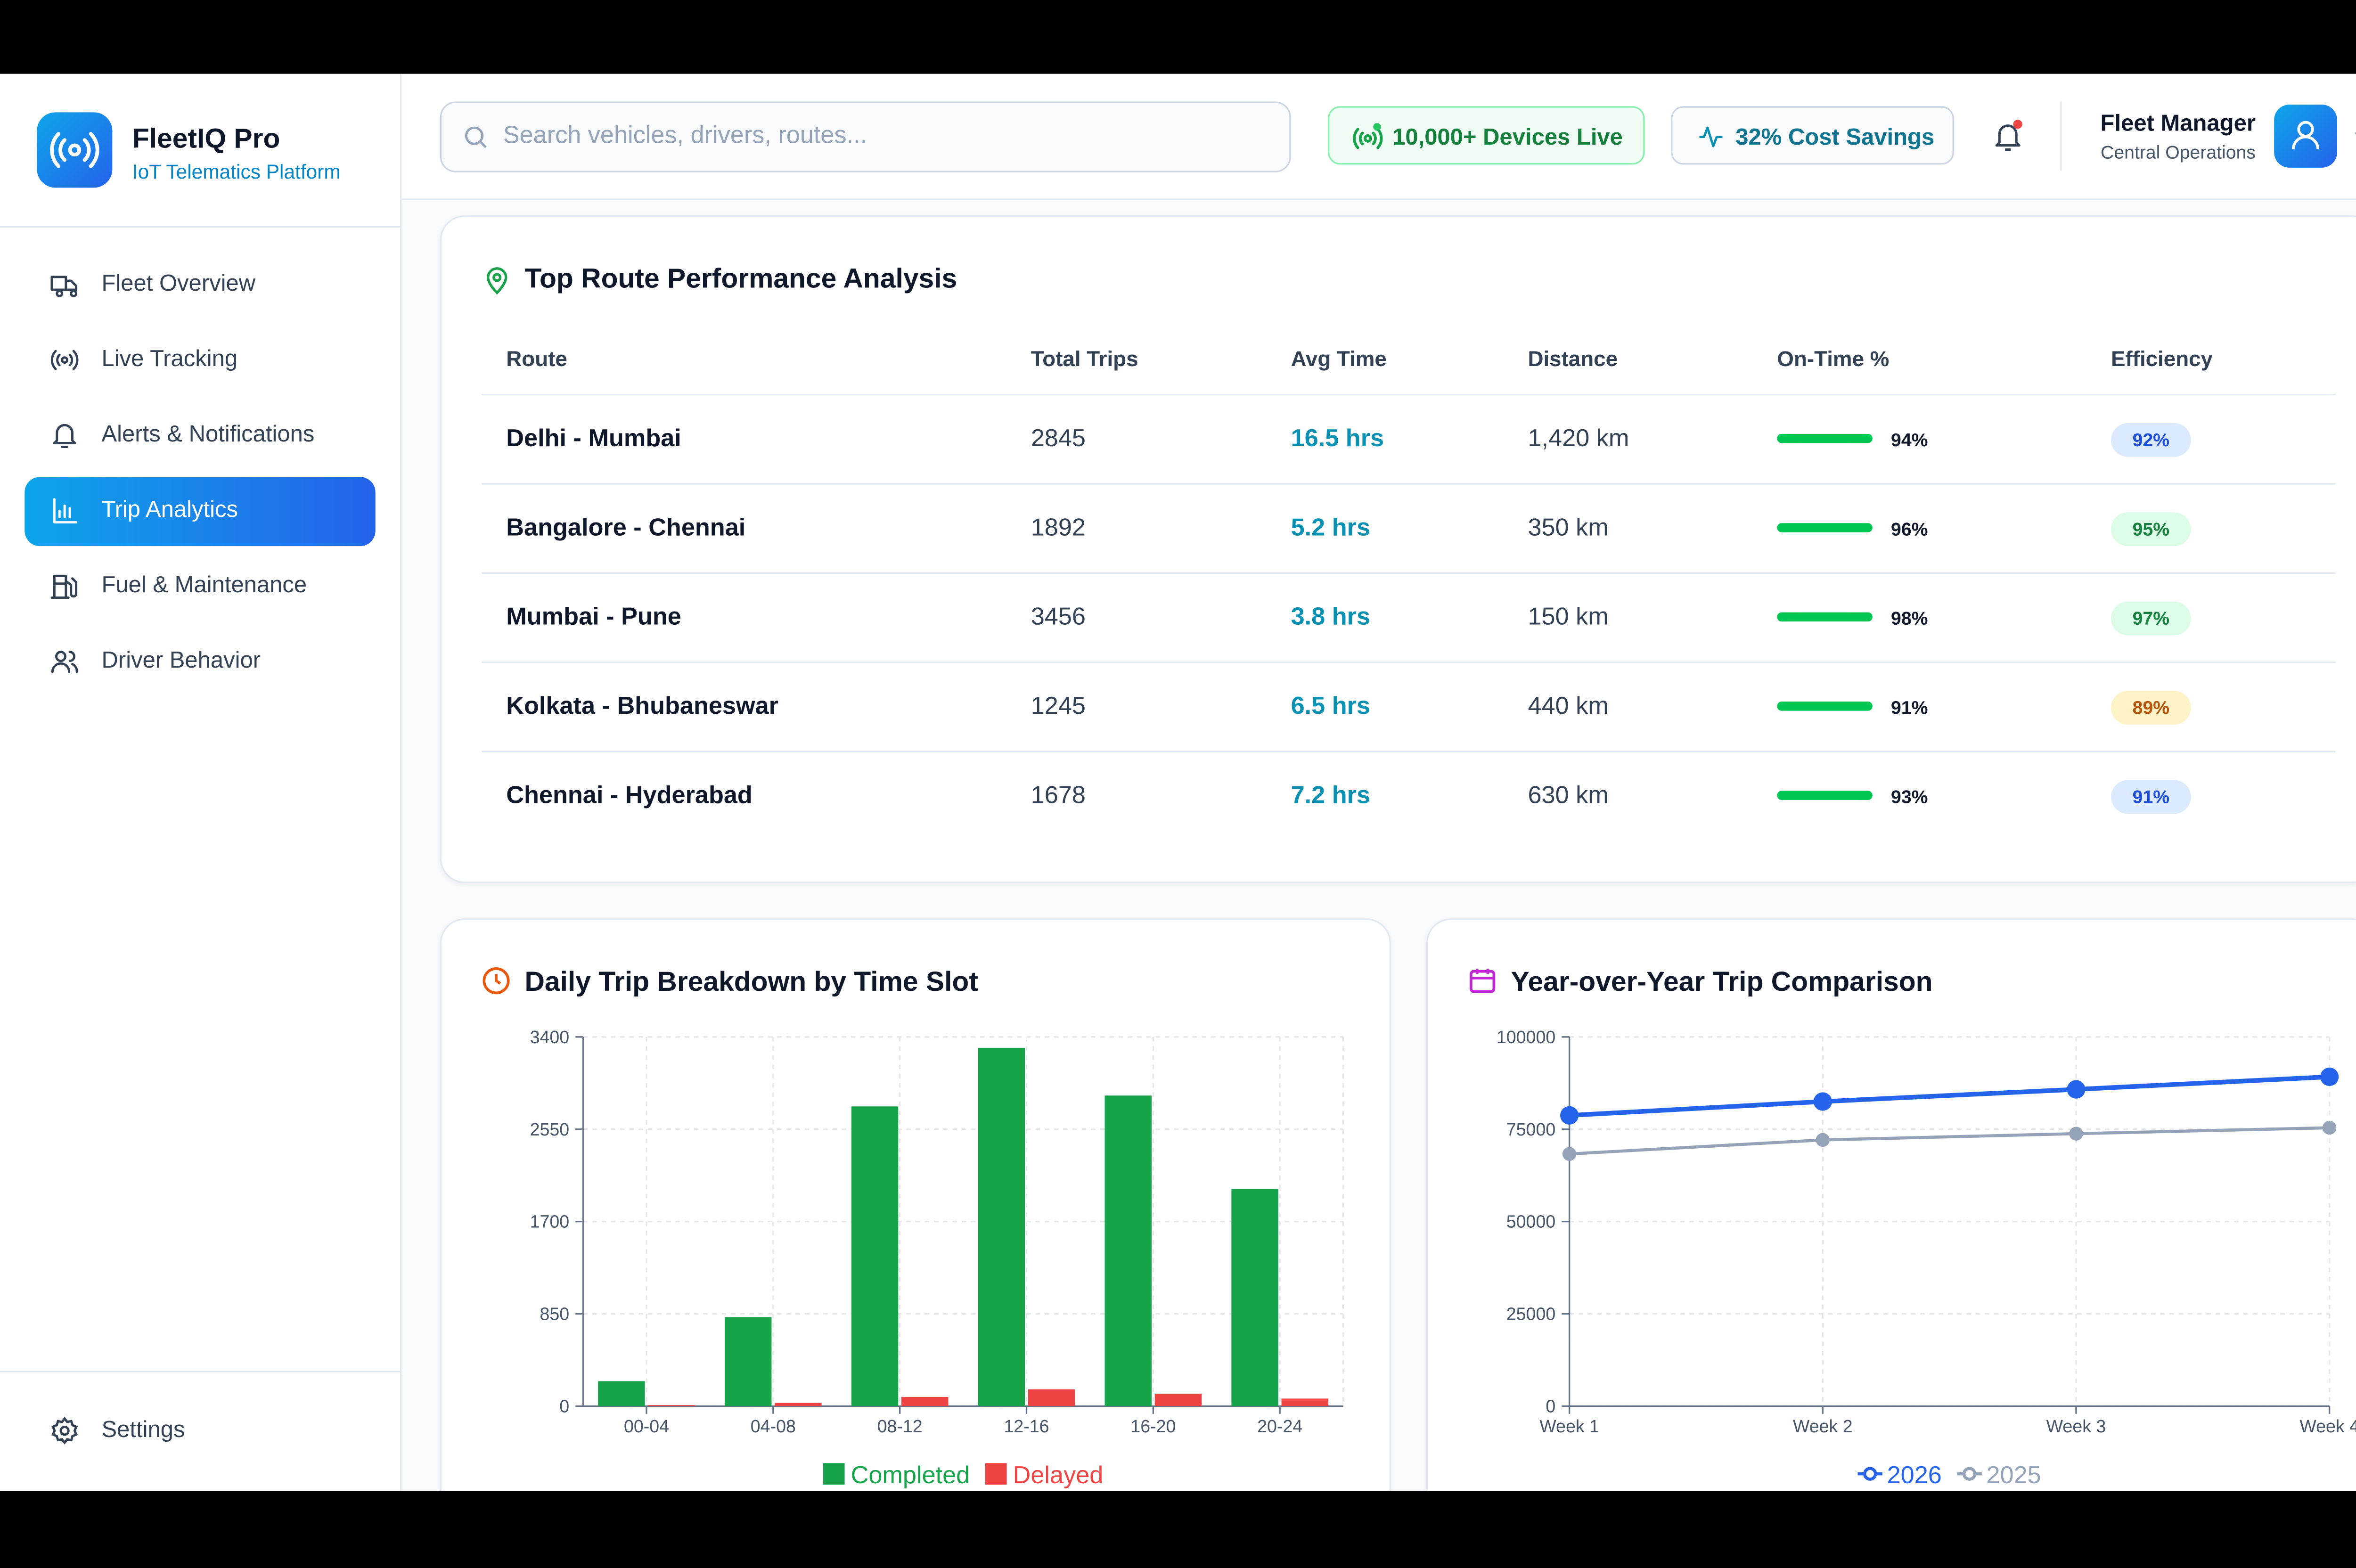  I want to click on user-menu-chevron, so click(2354, 136).